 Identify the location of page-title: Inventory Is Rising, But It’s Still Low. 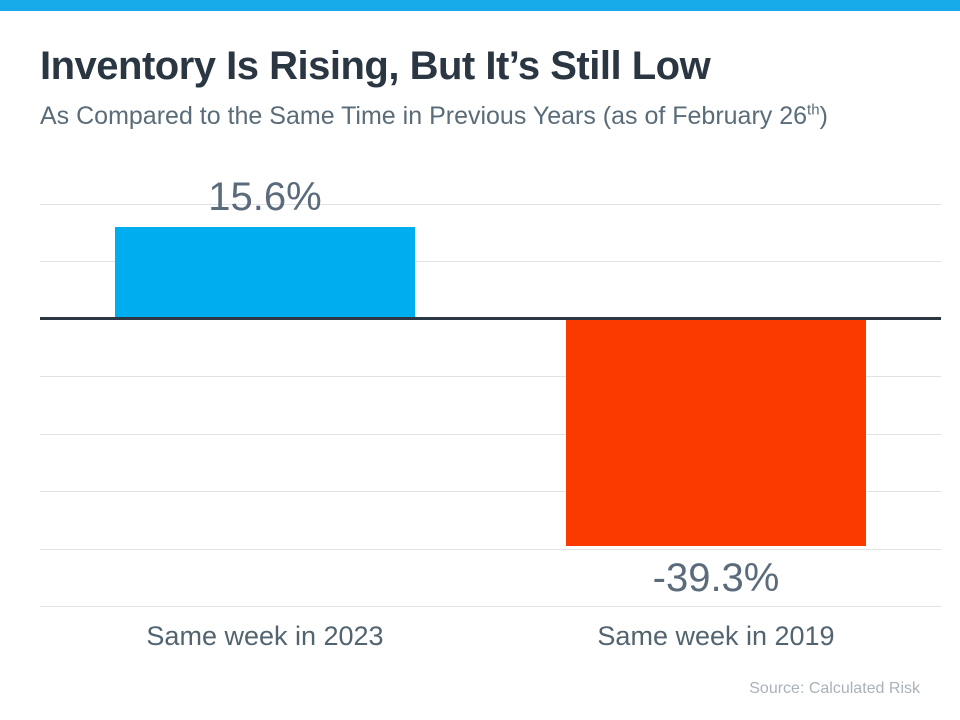
(375, 66).